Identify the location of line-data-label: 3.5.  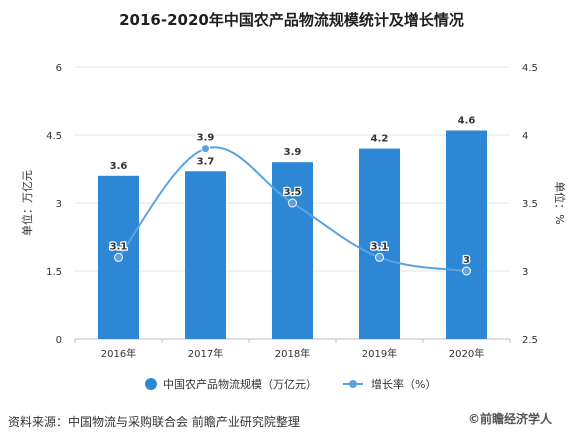
(293, 192).